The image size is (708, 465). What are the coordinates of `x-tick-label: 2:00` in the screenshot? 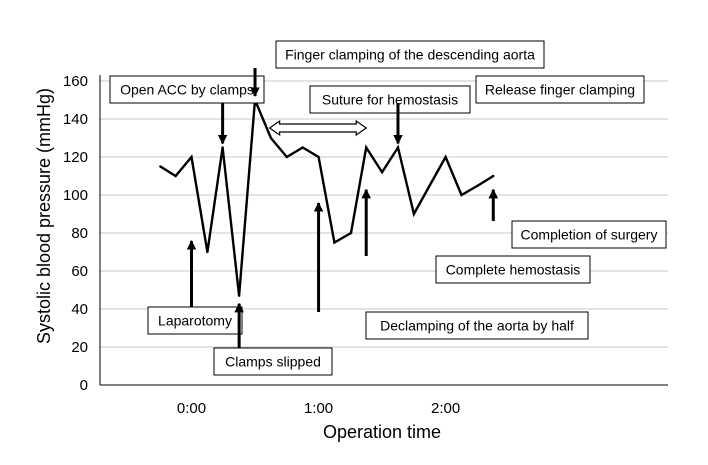 It's located at (445, 408).